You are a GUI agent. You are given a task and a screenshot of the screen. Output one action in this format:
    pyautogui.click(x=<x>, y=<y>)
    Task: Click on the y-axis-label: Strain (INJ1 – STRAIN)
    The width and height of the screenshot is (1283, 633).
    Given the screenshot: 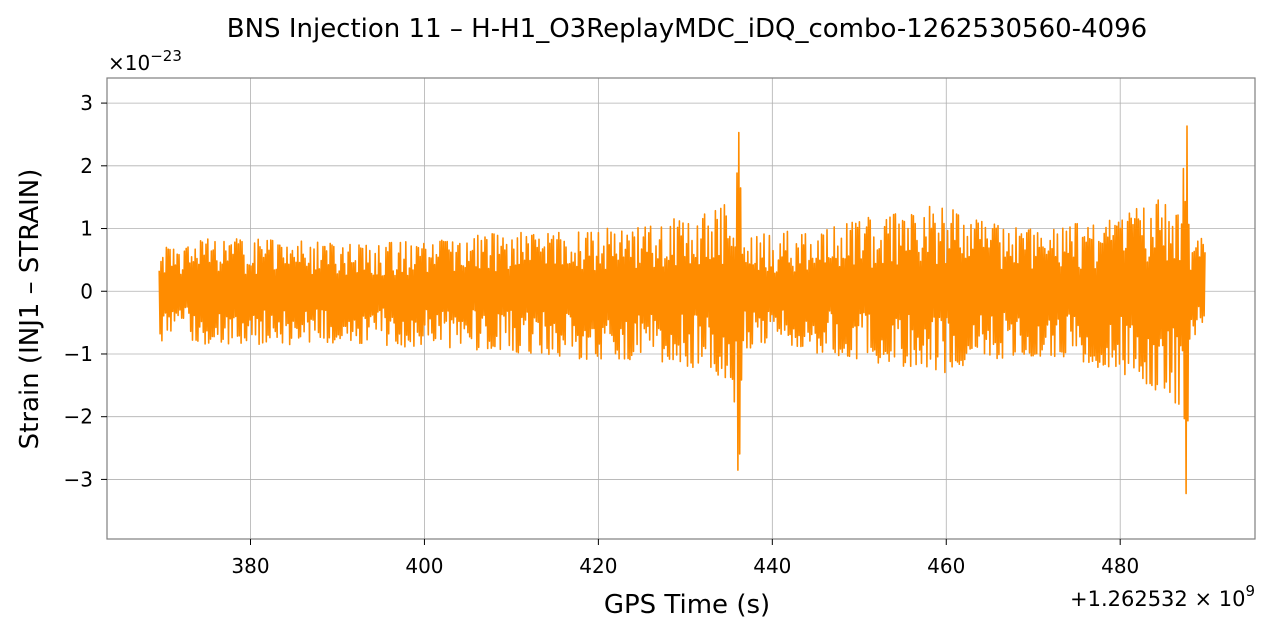 What is the action you would take?
    pyautogui.click(x=30, y=309)
    